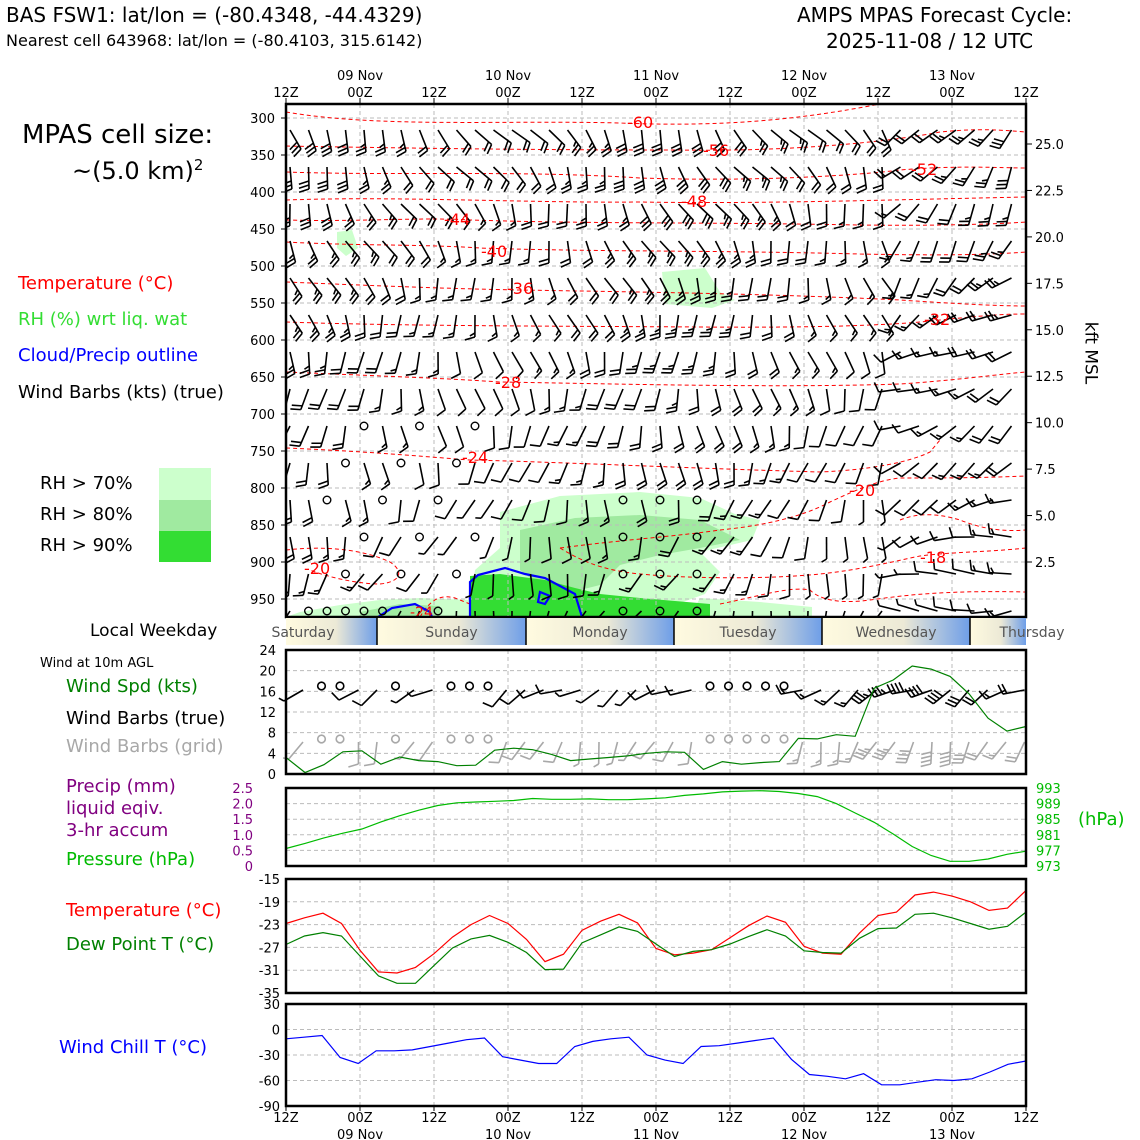  I want to click on pressure-tick: 300, so click(262, 119).